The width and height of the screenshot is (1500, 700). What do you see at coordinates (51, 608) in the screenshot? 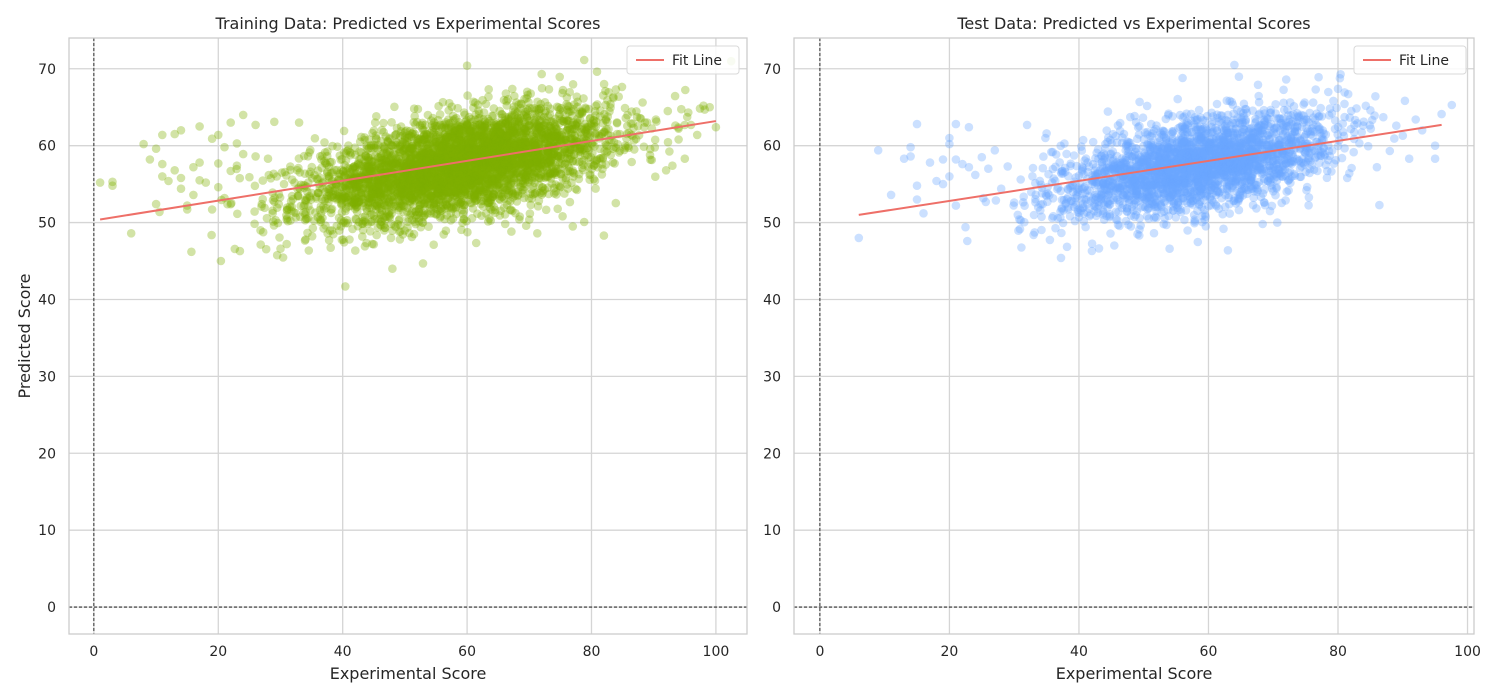
I see `train-y-tick-label: 0` at bounding box center [51, 608].